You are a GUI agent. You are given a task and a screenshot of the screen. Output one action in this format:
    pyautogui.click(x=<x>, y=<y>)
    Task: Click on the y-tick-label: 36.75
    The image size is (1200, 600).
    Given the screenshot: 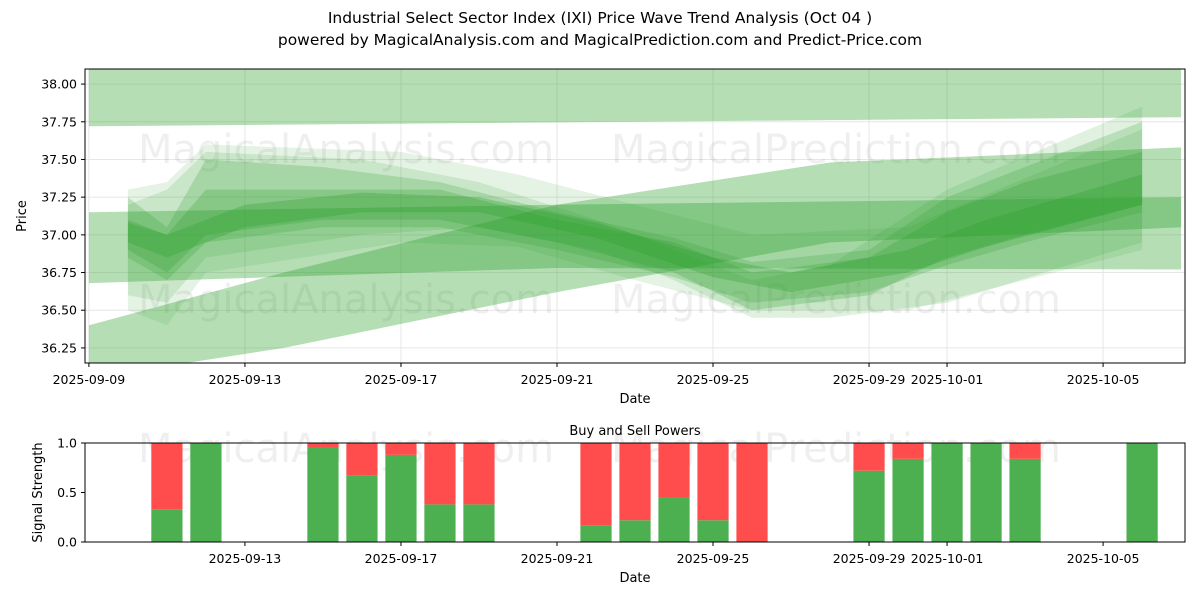 What is the action you would take?
    pyautogui.click(x=59, y=272)
    